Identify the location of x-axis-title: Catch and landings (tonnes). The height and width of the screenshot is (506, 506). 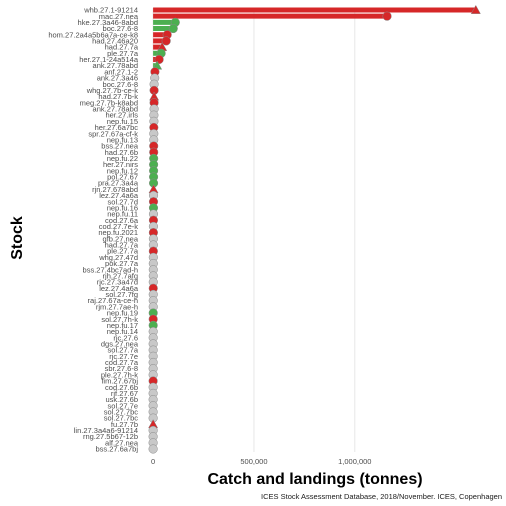
(314, 479).